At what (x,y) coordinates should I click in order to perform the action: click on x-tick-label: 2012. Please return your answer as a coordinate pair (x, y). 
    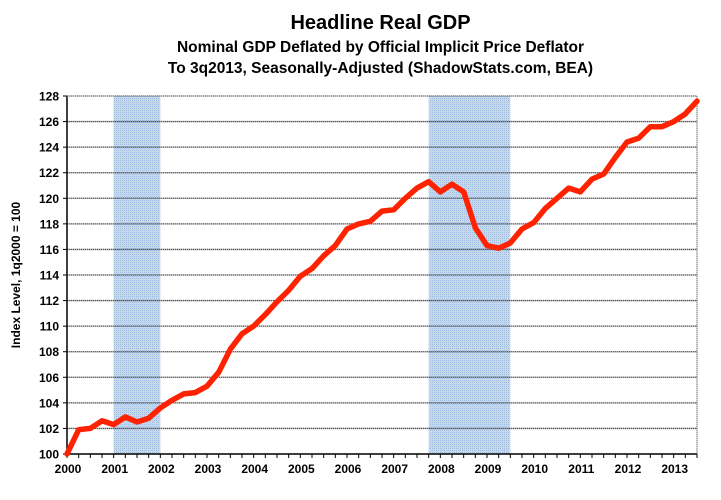
    Looking at the image, I should click on (628, 469).